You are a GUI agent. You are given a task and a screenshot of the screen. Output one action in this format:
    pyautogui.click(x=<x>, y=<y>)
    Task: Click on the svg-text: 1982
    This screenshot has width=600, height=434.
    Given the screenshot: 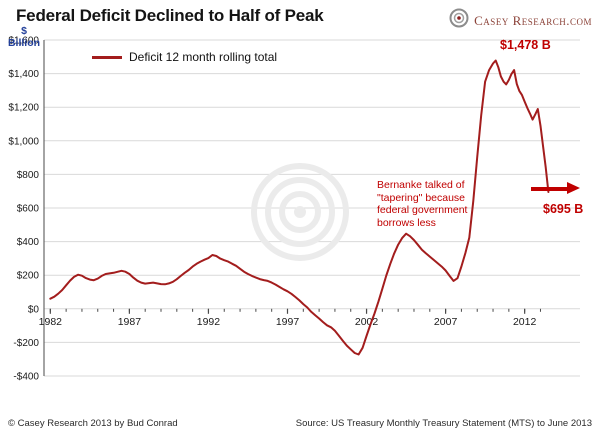 What is the action you would take?
    pyautogui.click(x=51, y=322)
    